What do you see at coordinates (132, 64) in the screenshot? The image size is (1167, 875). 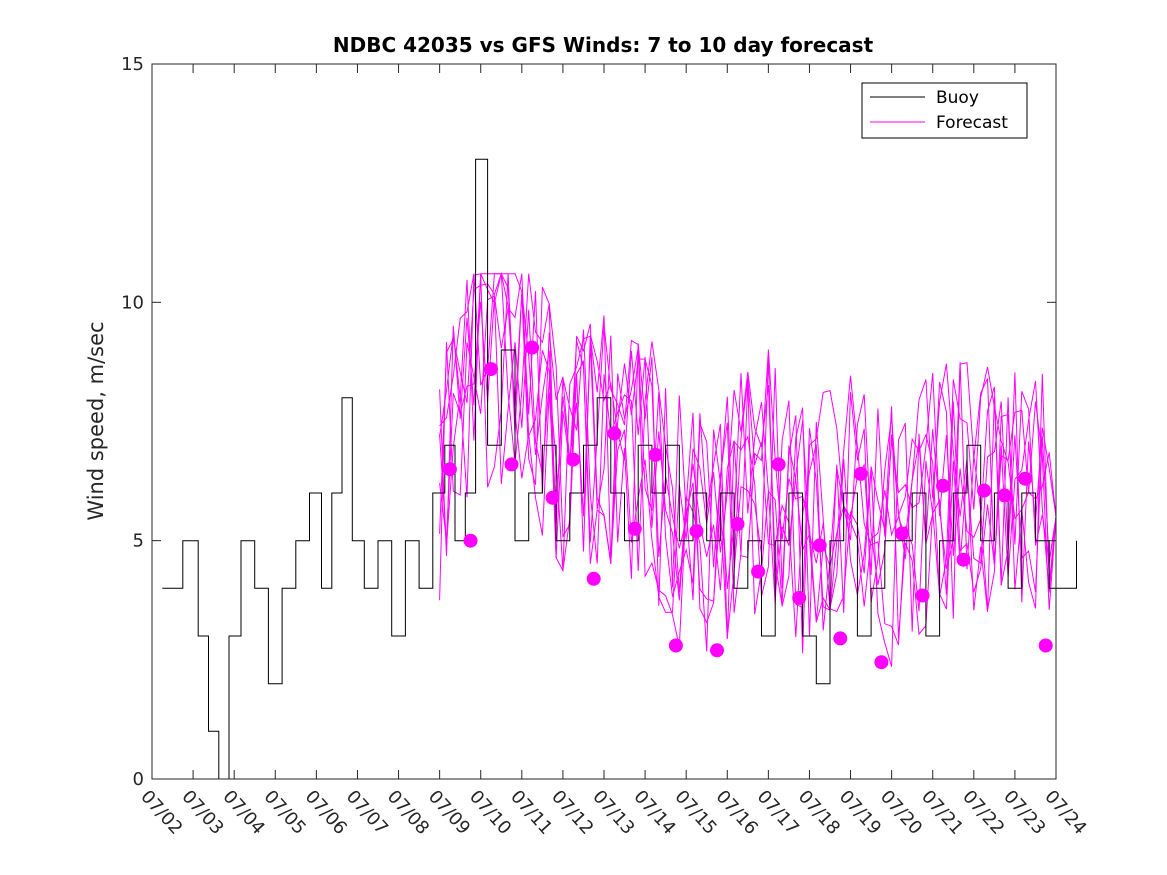 I see `y-tick-label: 15` at bounding box center [132, 64].